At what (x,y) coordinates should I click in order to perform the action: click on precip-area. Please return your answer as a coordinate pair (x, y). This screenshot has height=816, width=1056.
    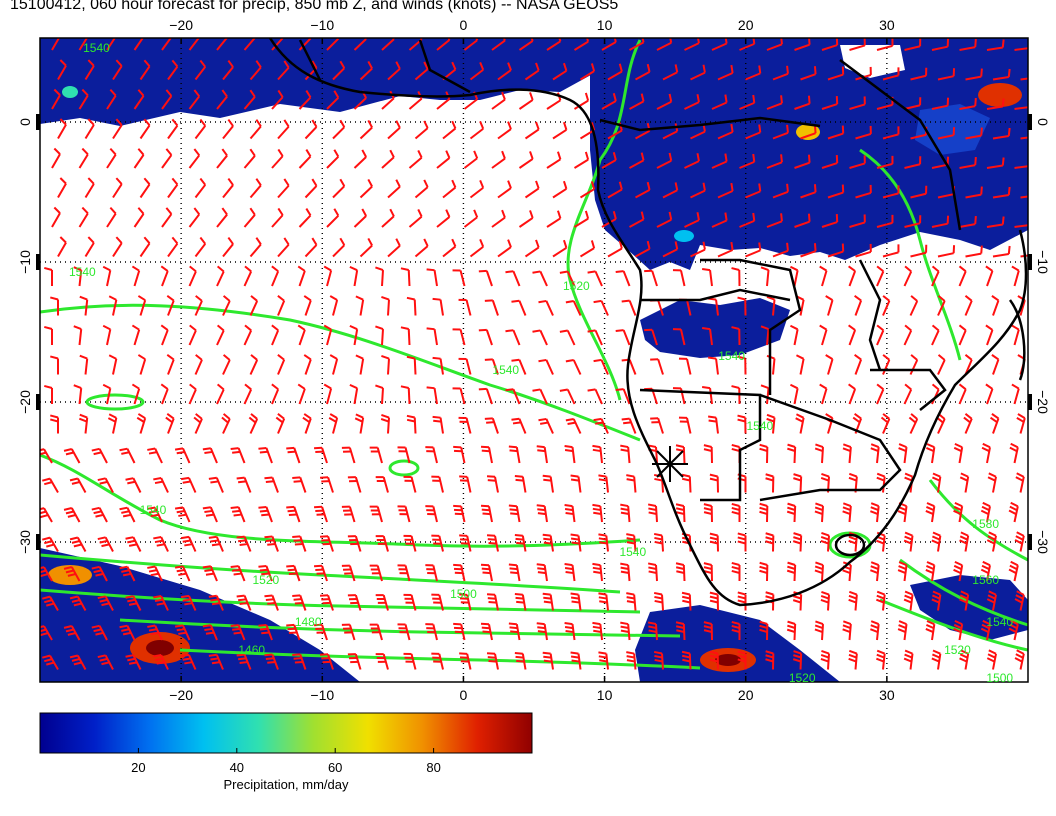
    Looking at the image, I should click on (737, 643).